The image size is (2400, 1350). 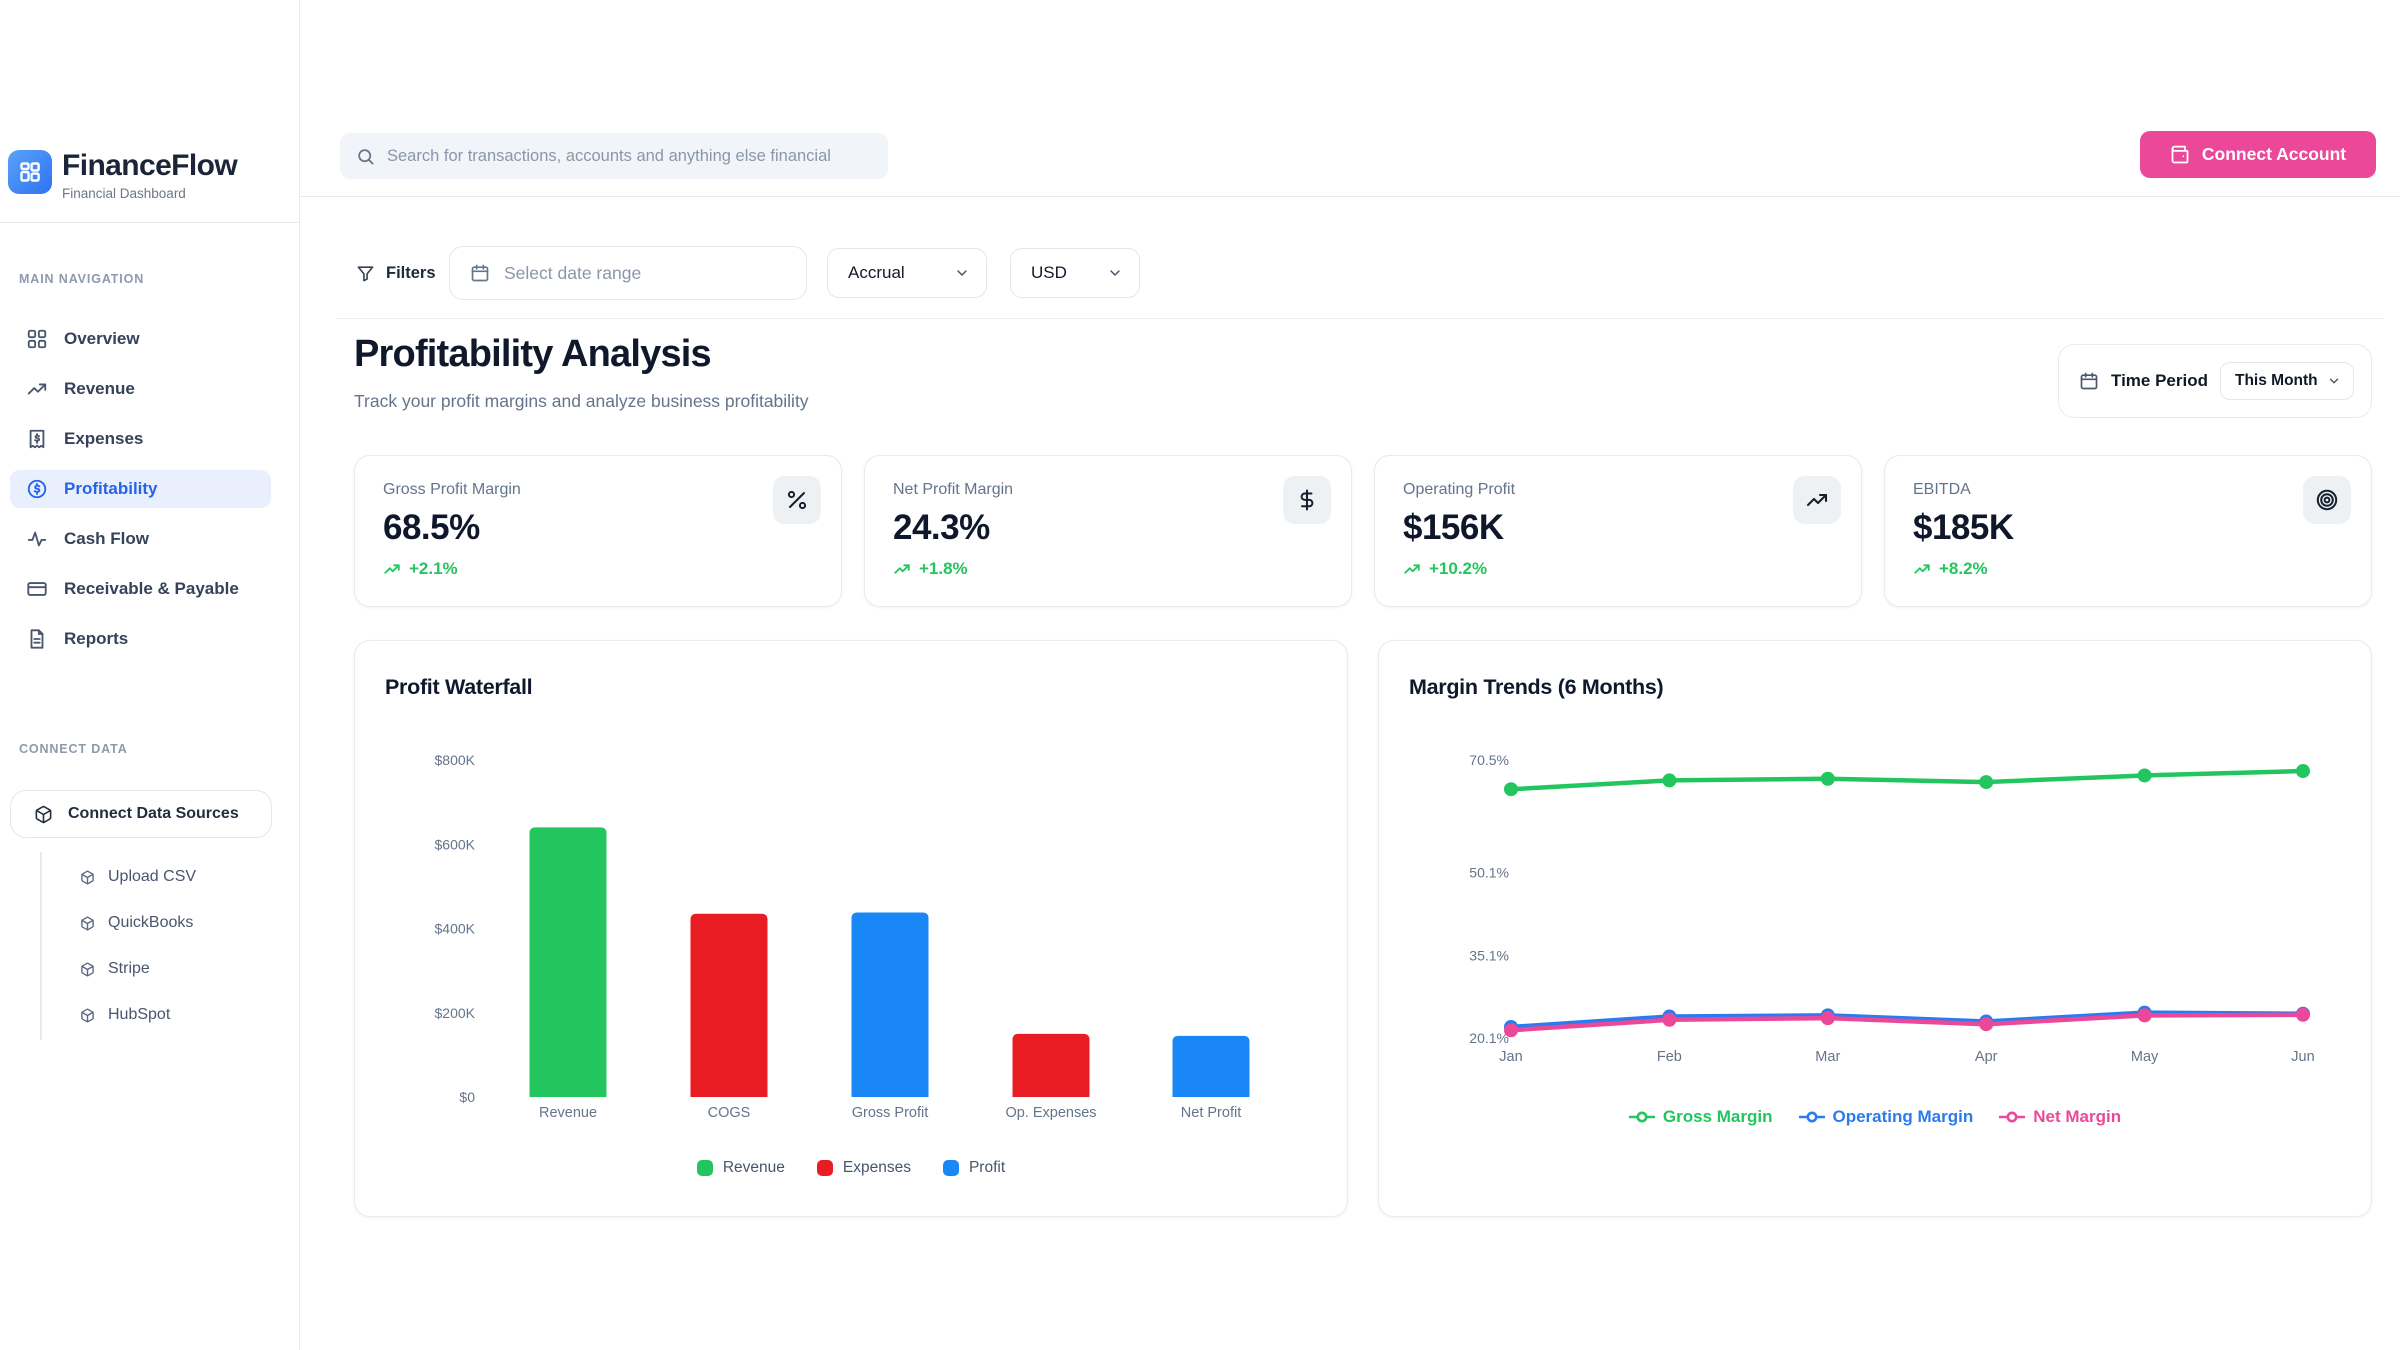 What do you see at coordinates (1986, 1057) in the screenshot?
I see `svg-text: Apr` at bounding box center [1986, 1057].